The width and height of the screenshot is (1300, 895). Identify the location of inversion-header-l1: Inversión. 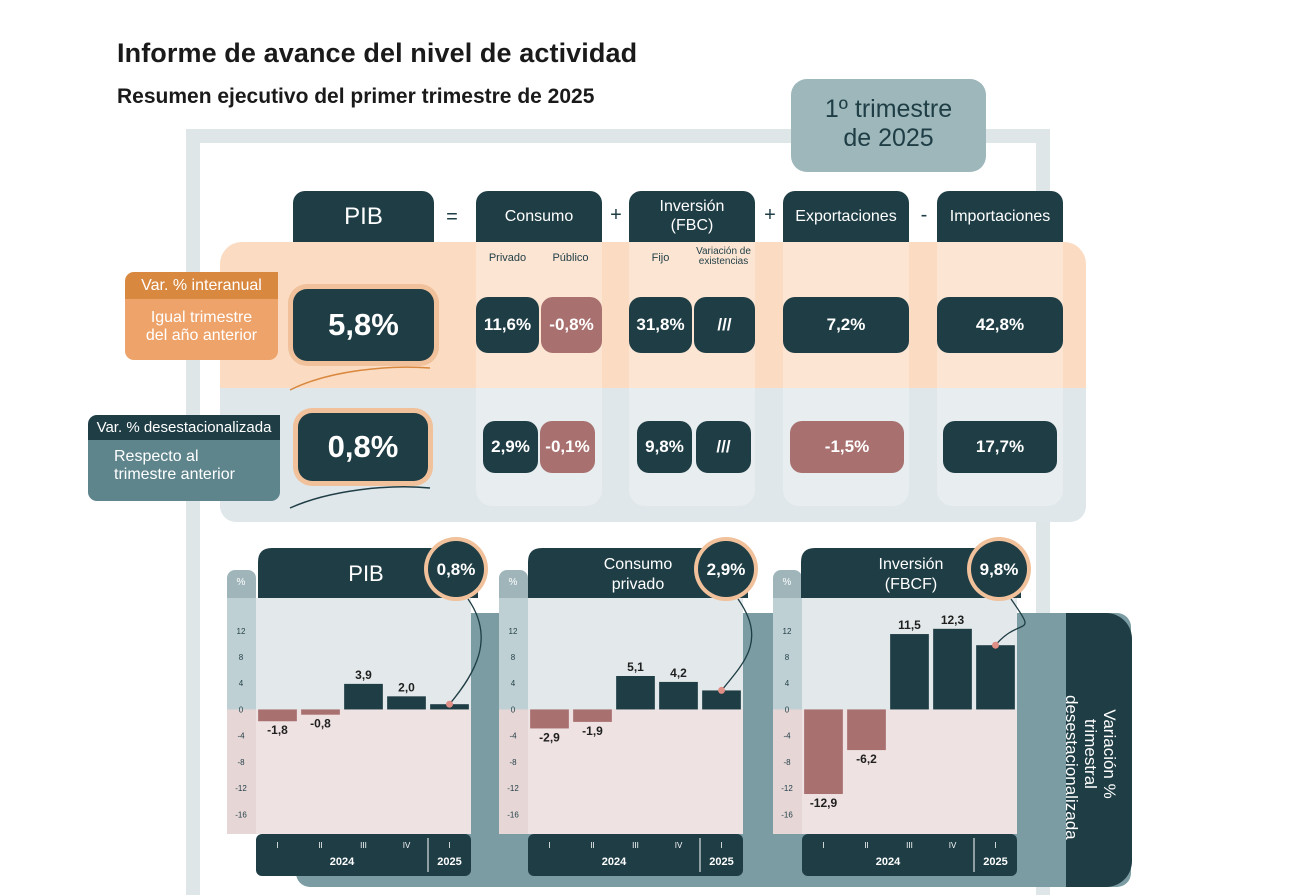
(692, 206).